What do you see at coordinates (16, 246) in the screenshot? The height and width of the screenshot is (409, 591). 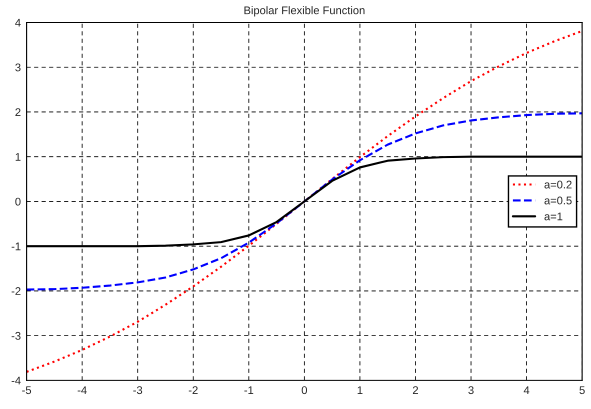 I see `y-tick-label: -1` at bounding box center [16, 246].